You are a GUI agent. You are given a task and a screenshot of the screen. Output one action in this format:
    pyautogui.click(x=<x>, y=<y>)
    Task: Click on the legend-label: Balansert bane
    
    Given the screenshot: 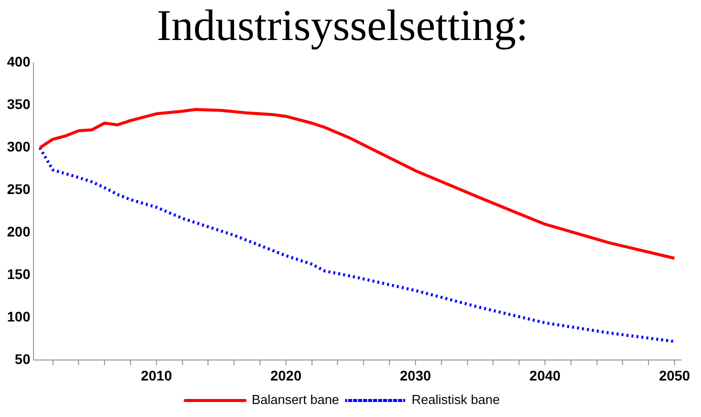 What is the action you would take?
    pyautogui.click(x=296, y=400)
    